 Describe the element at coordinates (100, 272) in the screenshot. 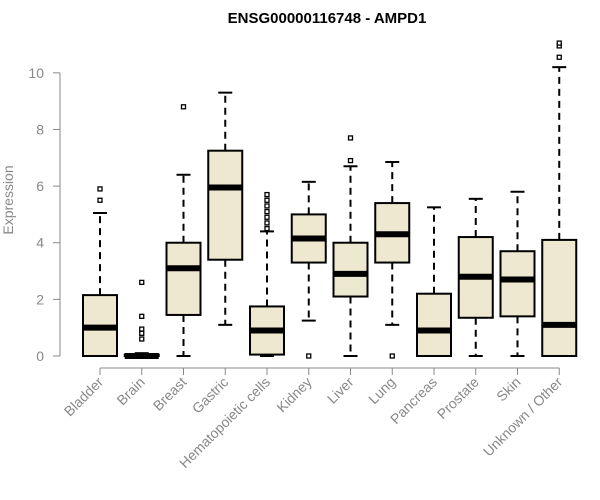

I see `box-bladder` at that location.